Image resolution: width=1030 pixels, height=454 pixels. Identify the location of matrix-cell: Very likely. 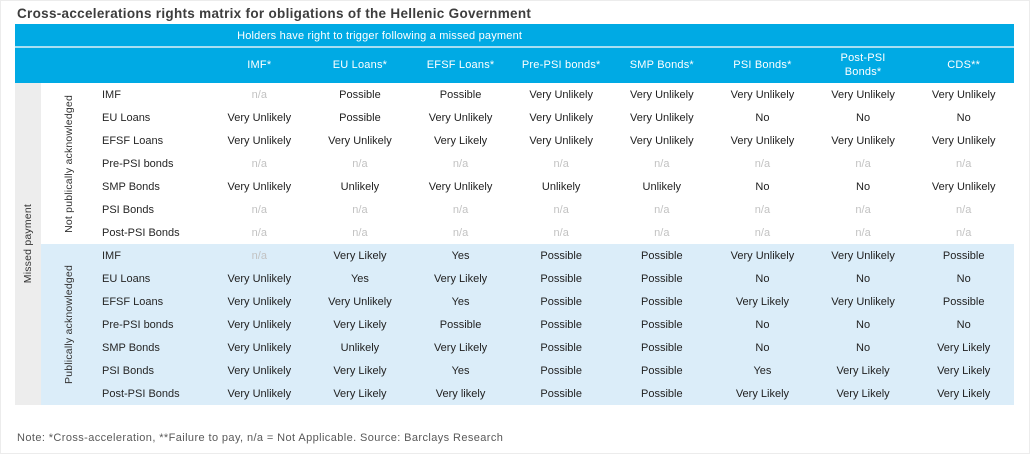
(460, 393).